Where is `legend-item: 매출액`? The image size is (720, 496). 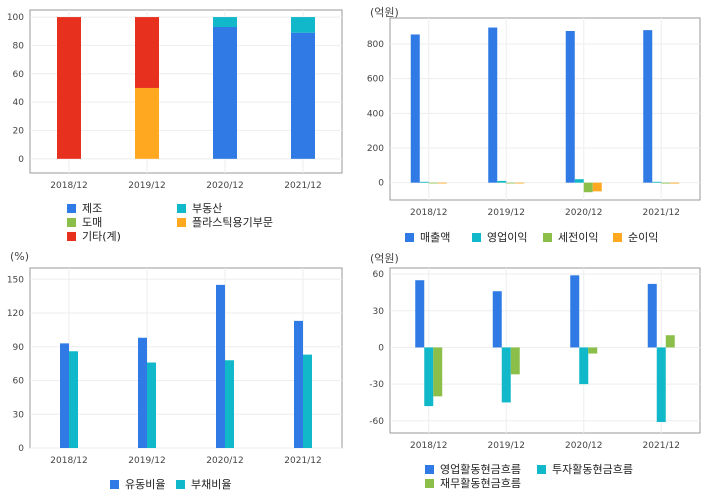 legend-item: 매출액 is located at coordinates (427, 237).